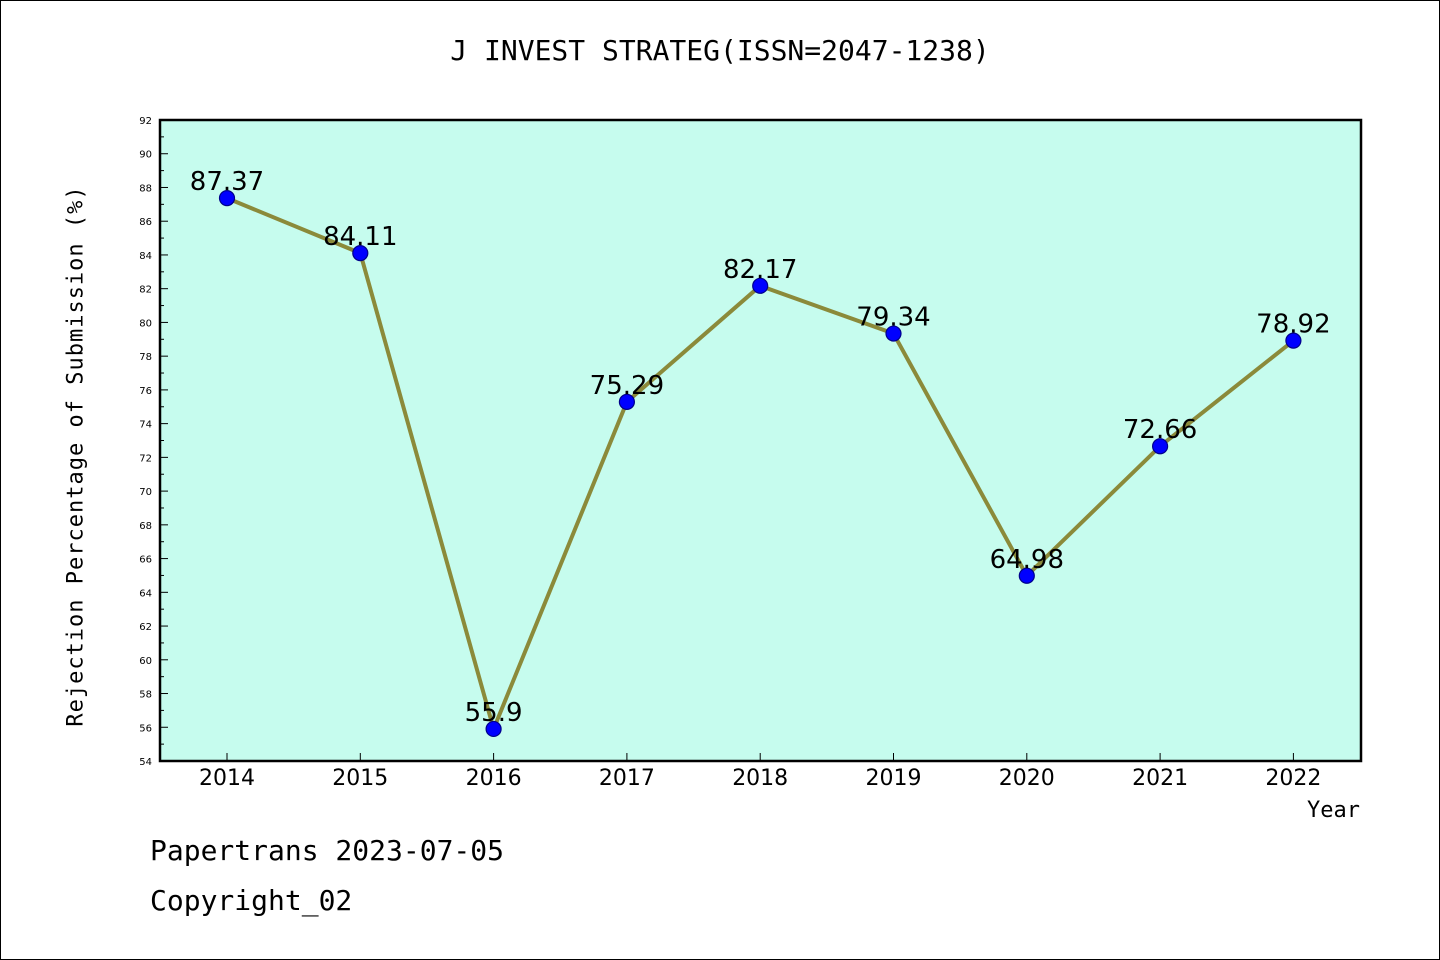 Image resolution: width=1440 pixels, height=960 pixels. I want to click on x-tick-label: 2021, so click(1160, 778).